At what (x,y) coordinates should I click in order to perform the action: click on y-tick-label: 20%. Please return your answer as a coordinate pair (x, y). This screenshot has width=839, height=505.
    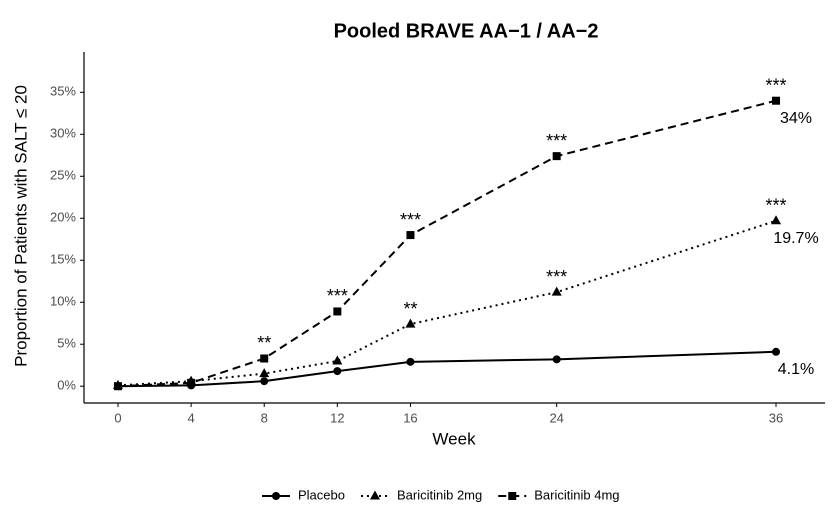
    Looking at the image, I should click on (63, 217).